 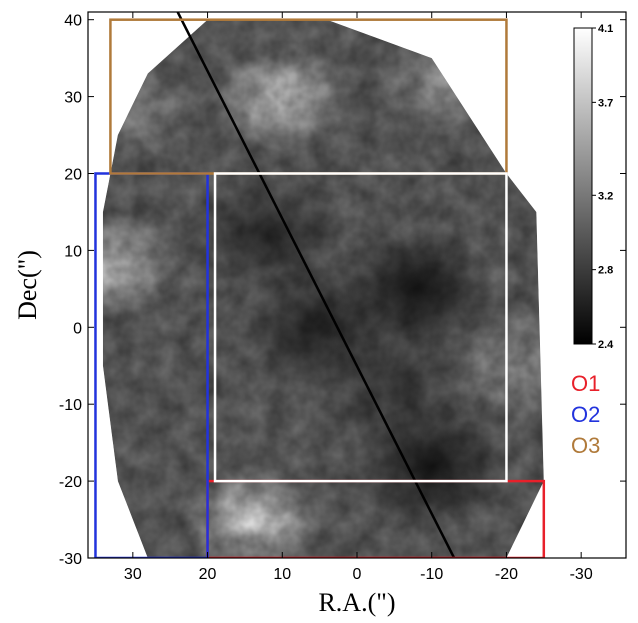 What do you see at coordinates (70, 559) in the screenshot?
I see `y-tick-label: -30` at bounding box center [70, 559].